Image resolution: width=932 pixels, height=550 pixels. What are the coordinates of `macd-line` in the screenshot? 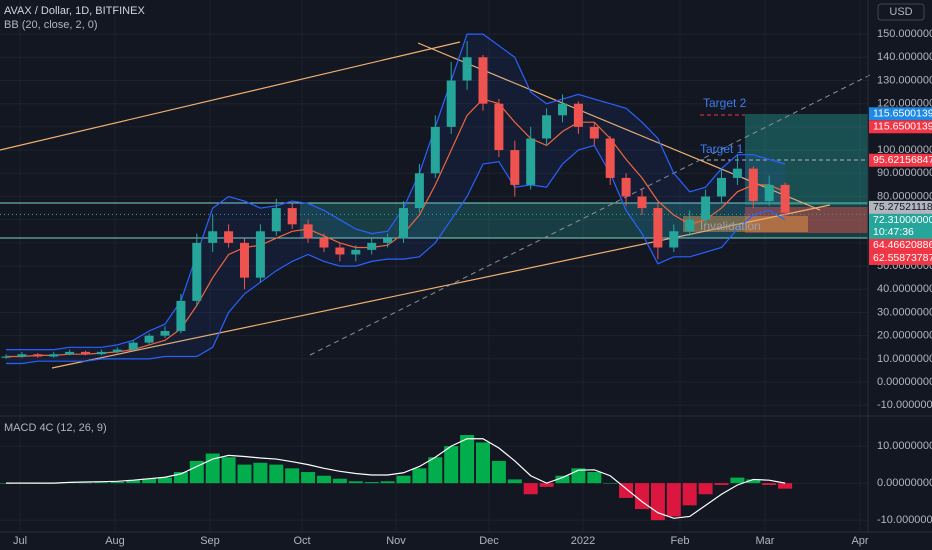 It's located at (396, 478).